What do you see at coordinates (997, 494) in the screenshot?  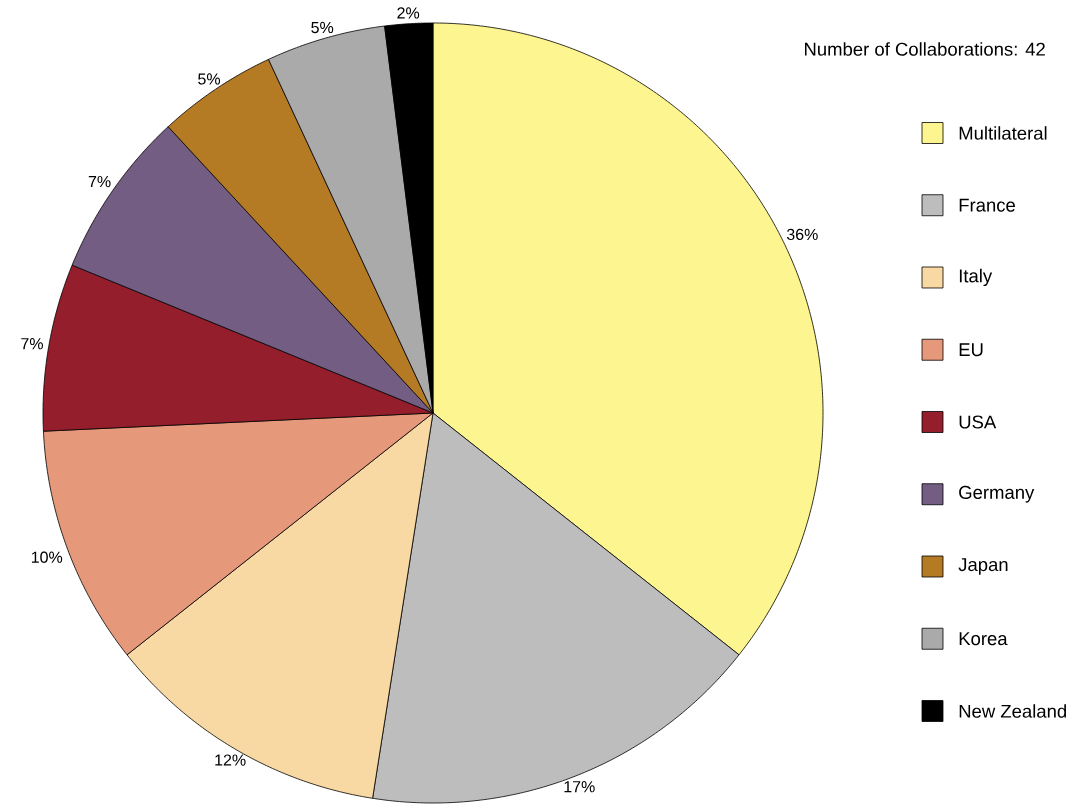 I see `legend-label: Germany` at bounding box center [997, 494].